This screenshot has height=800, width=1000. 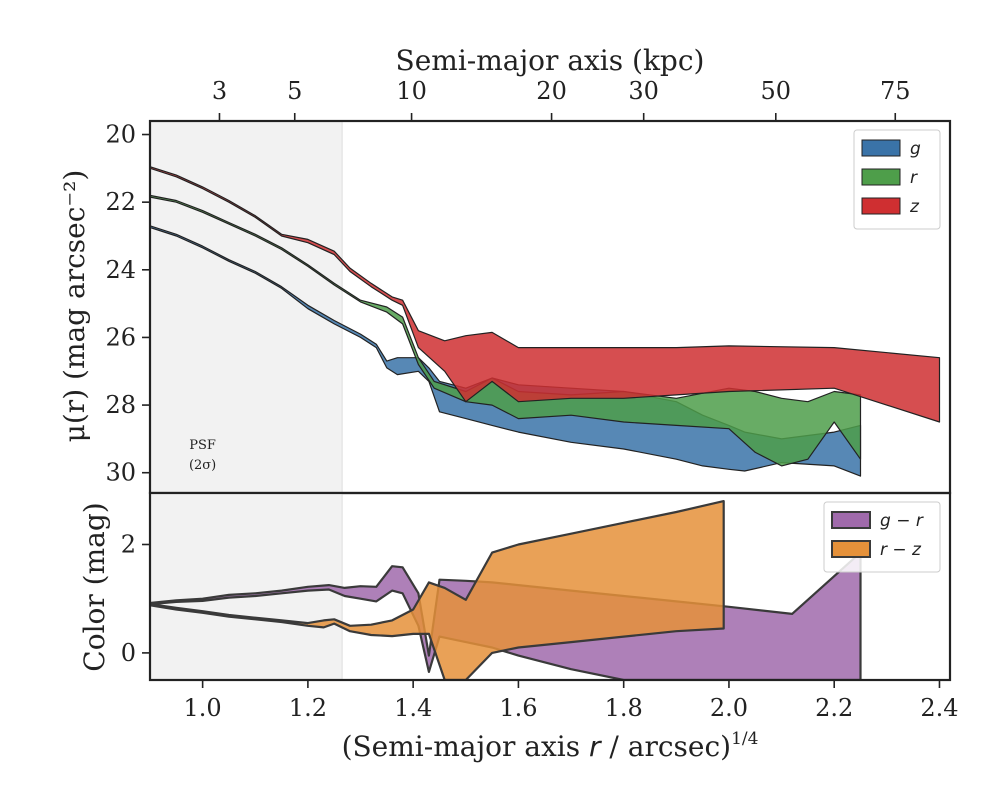 I want to click on x-axis-title-exp: 1/4, so click(x=744, y=739).